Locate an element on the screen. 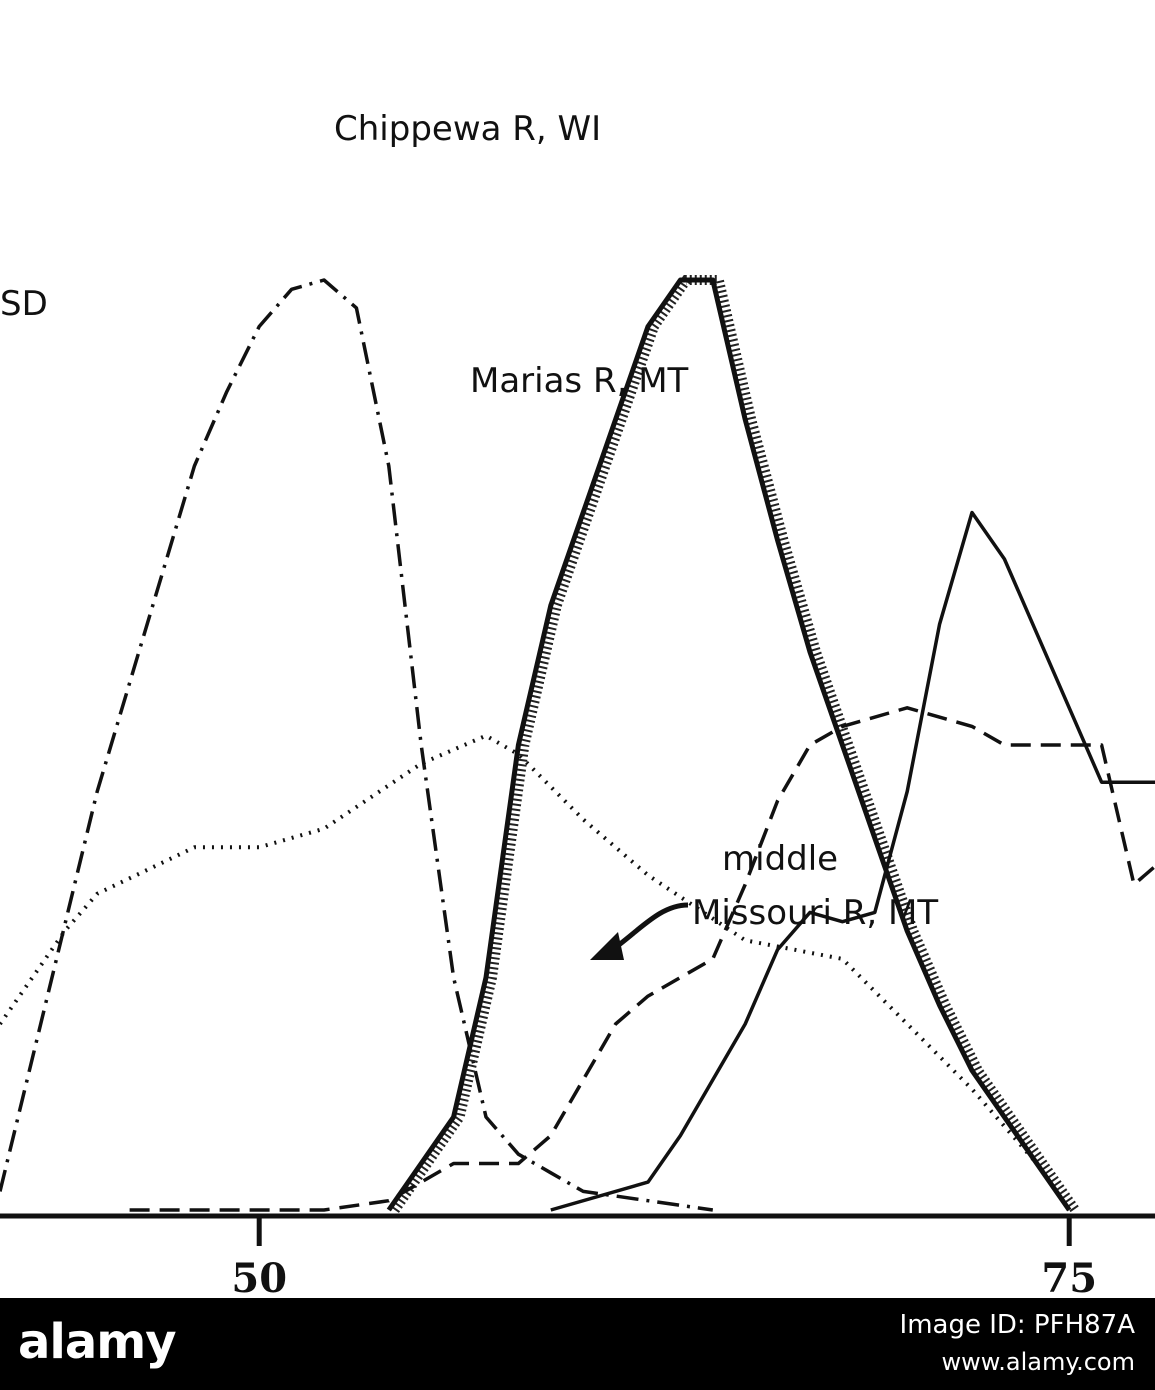 This screenshot has width=1155, height=1390. label-sd: SD is located at coordinates (24, 304).